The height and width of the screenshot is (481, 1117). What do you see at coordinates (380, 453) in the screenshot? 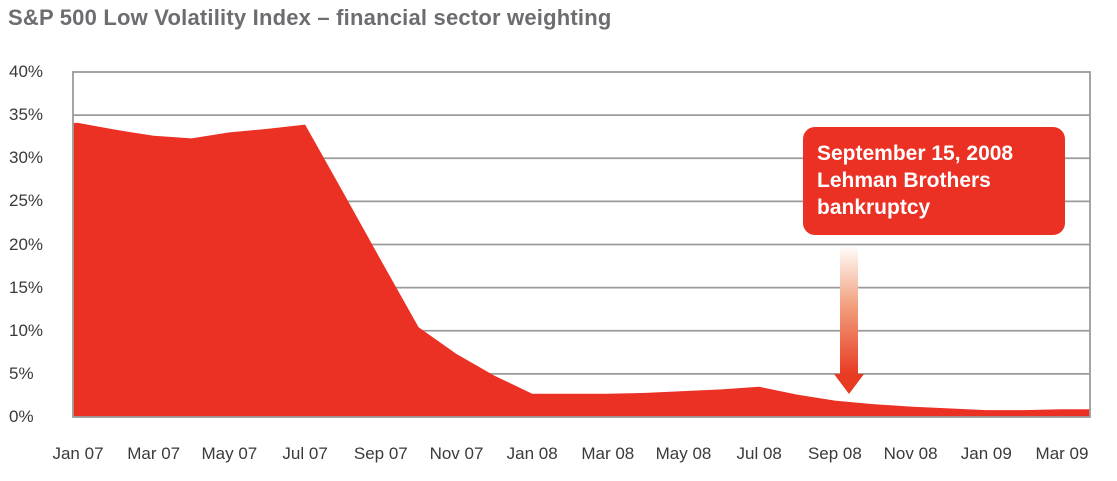
I see `x-axis-label: Sep 07` at bounding box center [380, 453].